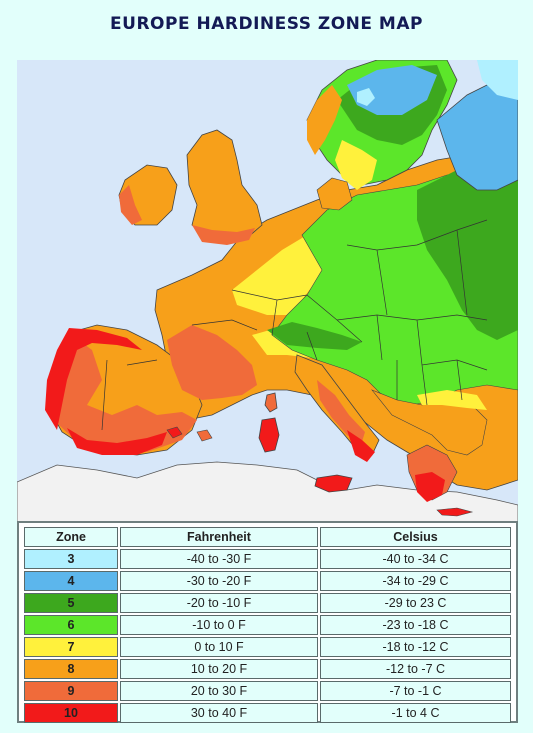  I want to click on map-title: EUROPE HARDINESS ZONE MAP, so click(266, 24).